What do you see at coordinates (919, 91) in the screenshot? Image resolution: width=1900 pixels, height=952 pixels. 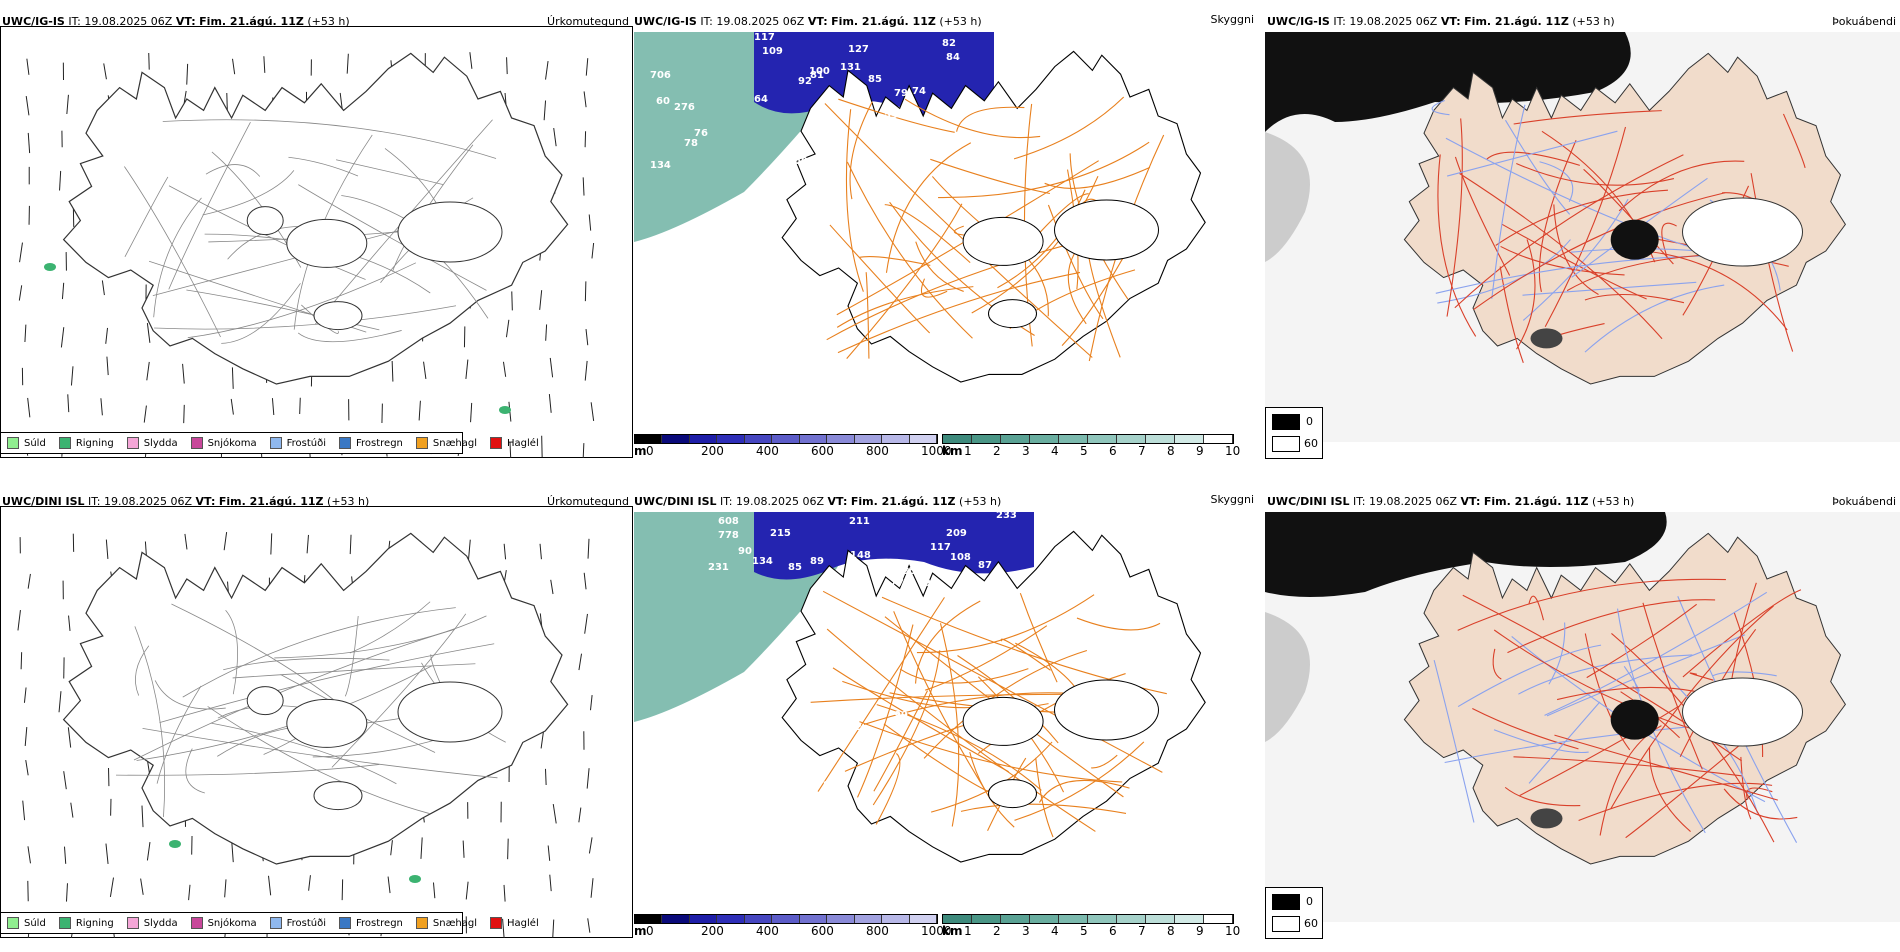 I see `visibility-label: 74` at bounding box center [919, 91].